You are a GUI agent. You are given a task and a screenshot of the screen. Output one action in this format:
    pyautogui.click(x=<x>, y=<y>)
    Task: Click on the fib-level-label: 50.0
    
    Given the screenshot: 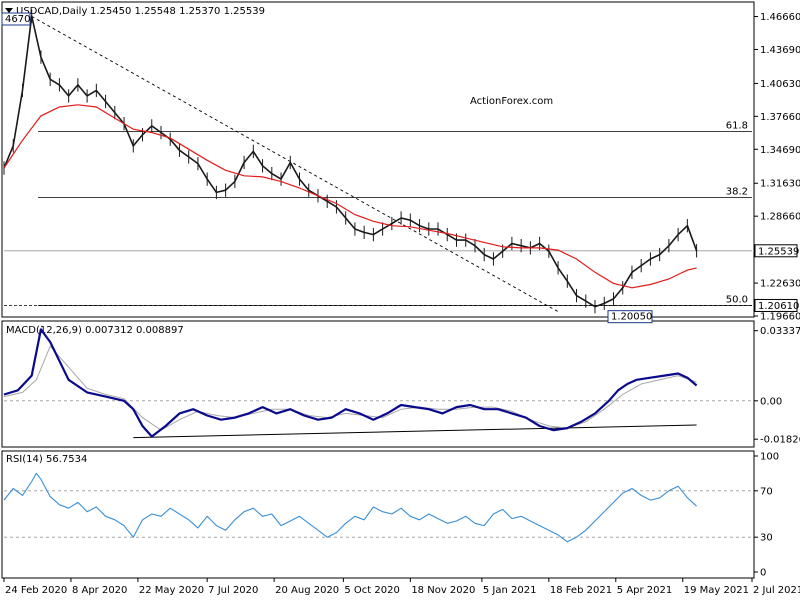 What is the action you would take?
    pyautogui.click(x=737, y=299)
    